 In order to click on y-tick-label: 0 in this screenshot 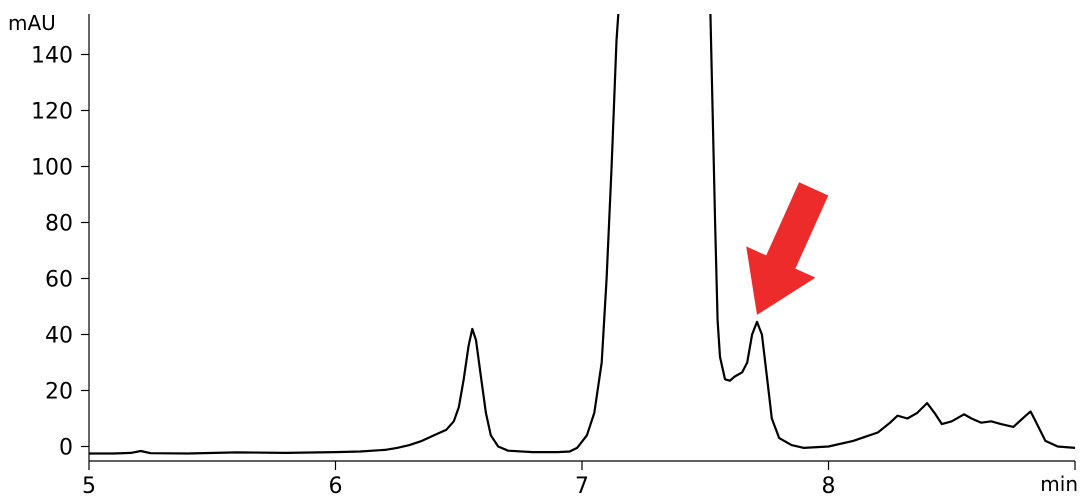, I will do `click(66, 448)`.